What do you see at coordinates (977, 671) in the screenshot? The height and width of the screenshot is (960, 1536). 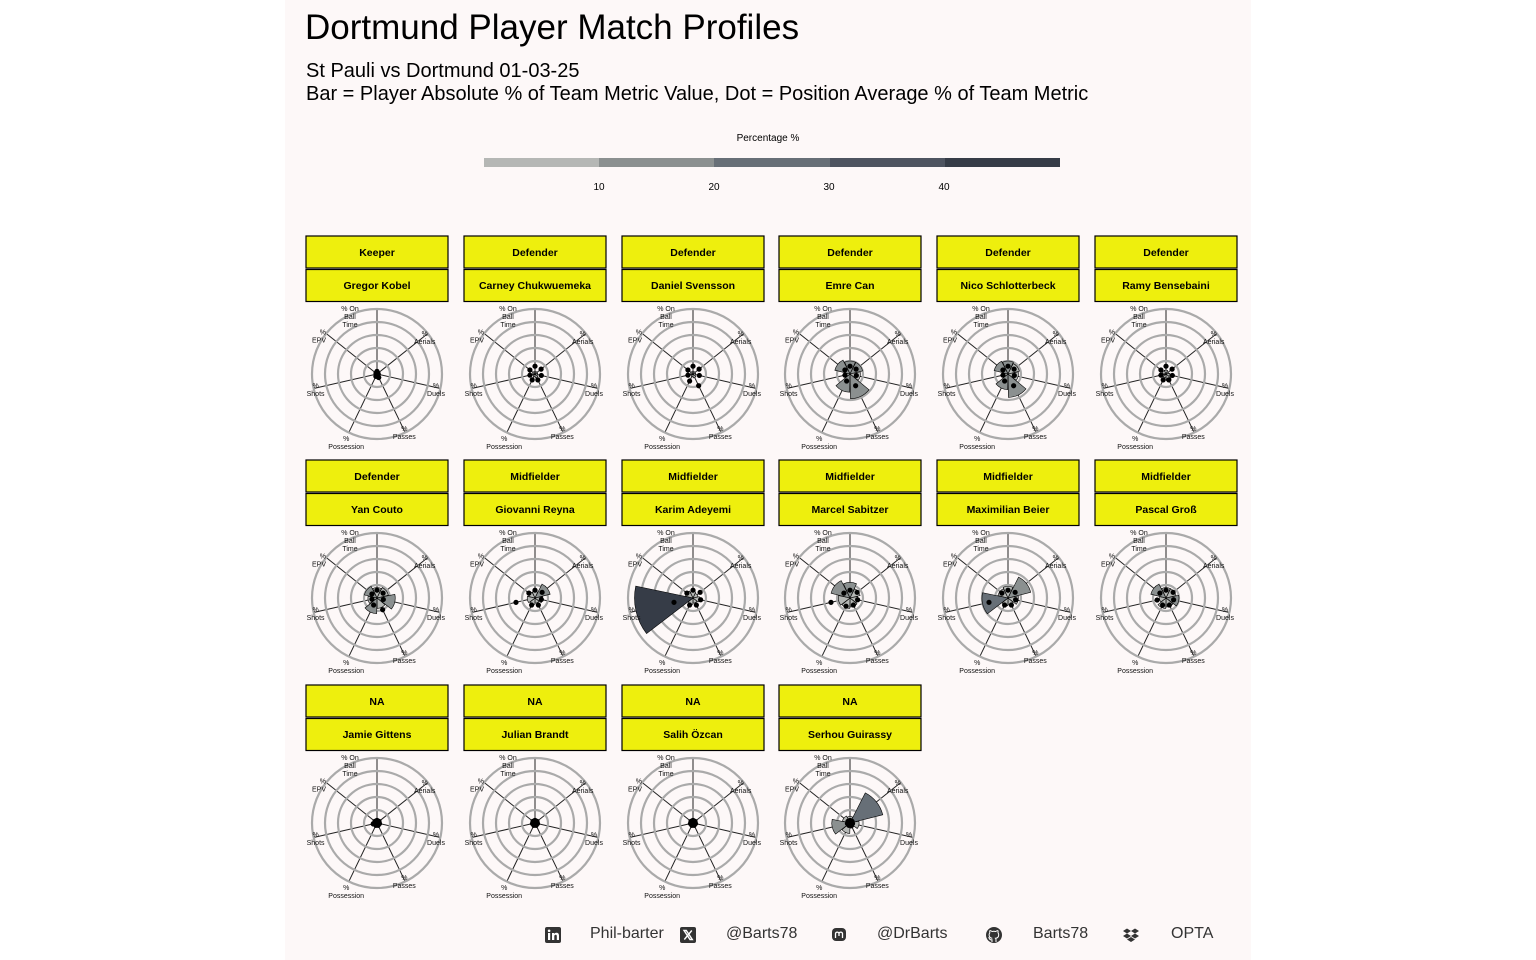 I see `axis-label-line: Possession` at bounding box center [977, 671].